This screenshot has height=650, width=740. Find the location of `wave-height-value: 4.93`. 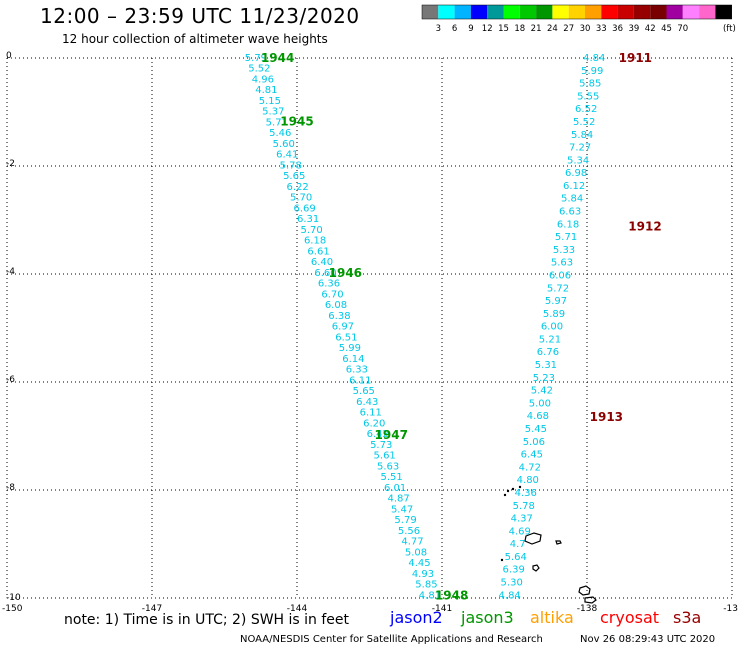

wave-height-value: 4.93 is located at coordinates (423, 574).